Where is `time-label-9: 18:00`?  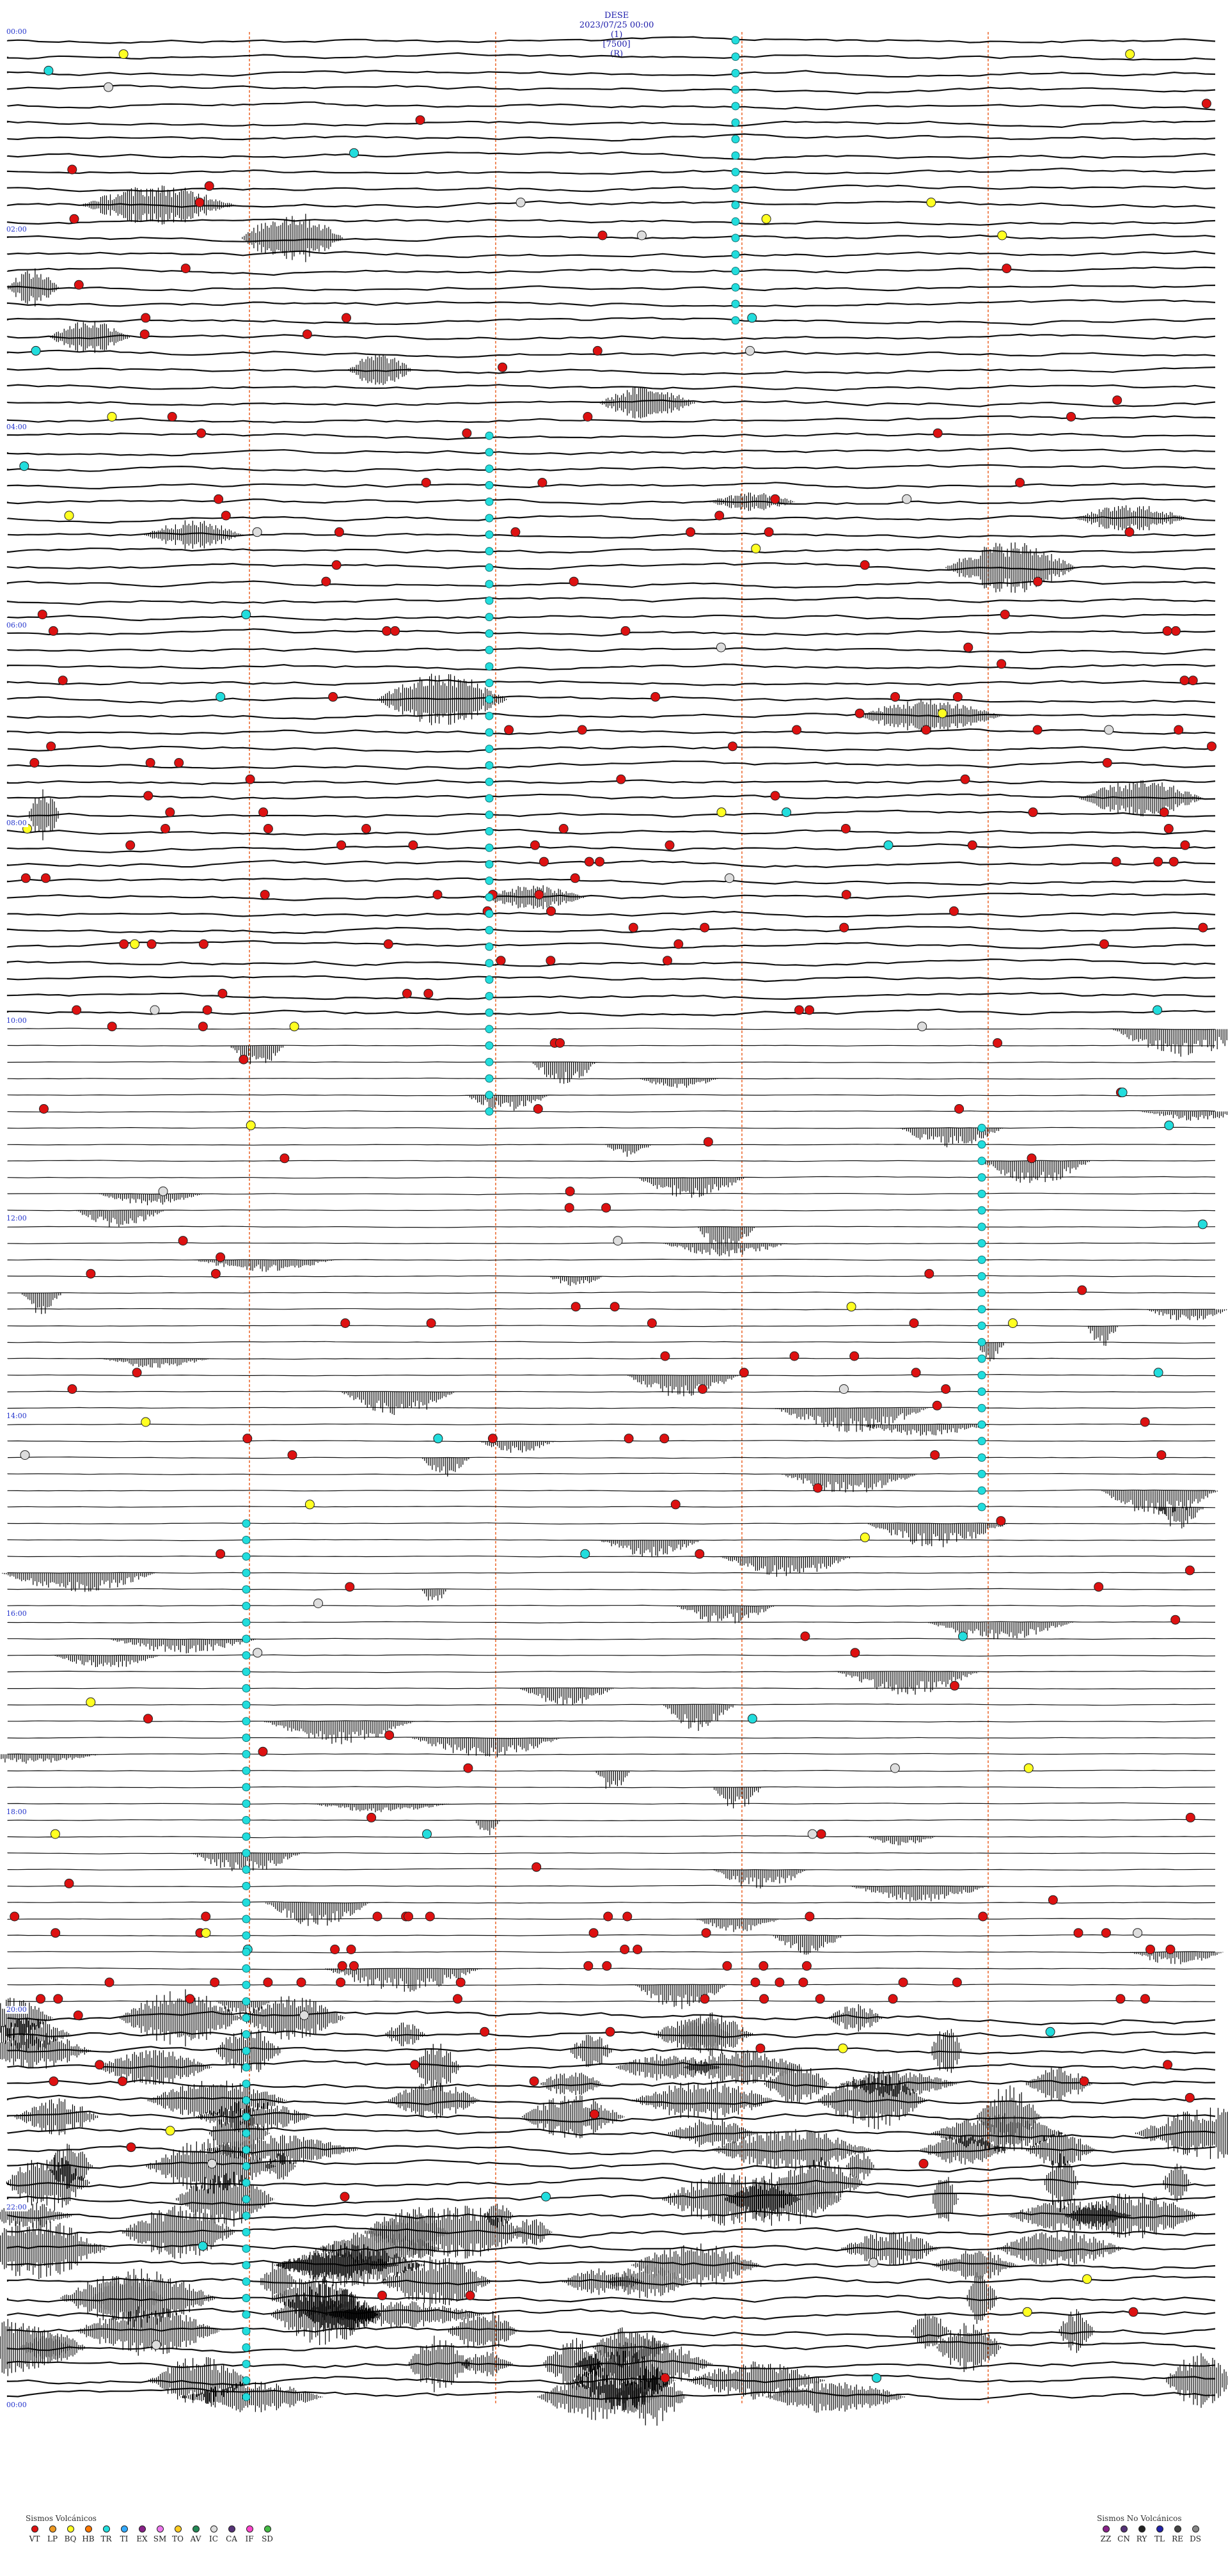
time-label-9: 18:00 is located at coordinates (16, 1811).